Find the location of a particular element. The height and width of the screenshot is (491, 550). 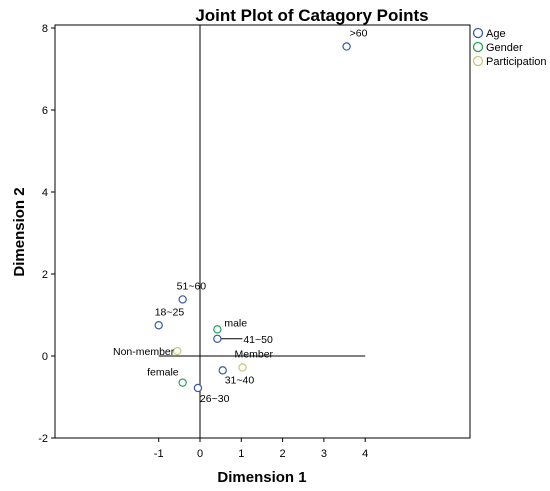

y-tick-label: 6 is located at coordinates (45, 111).